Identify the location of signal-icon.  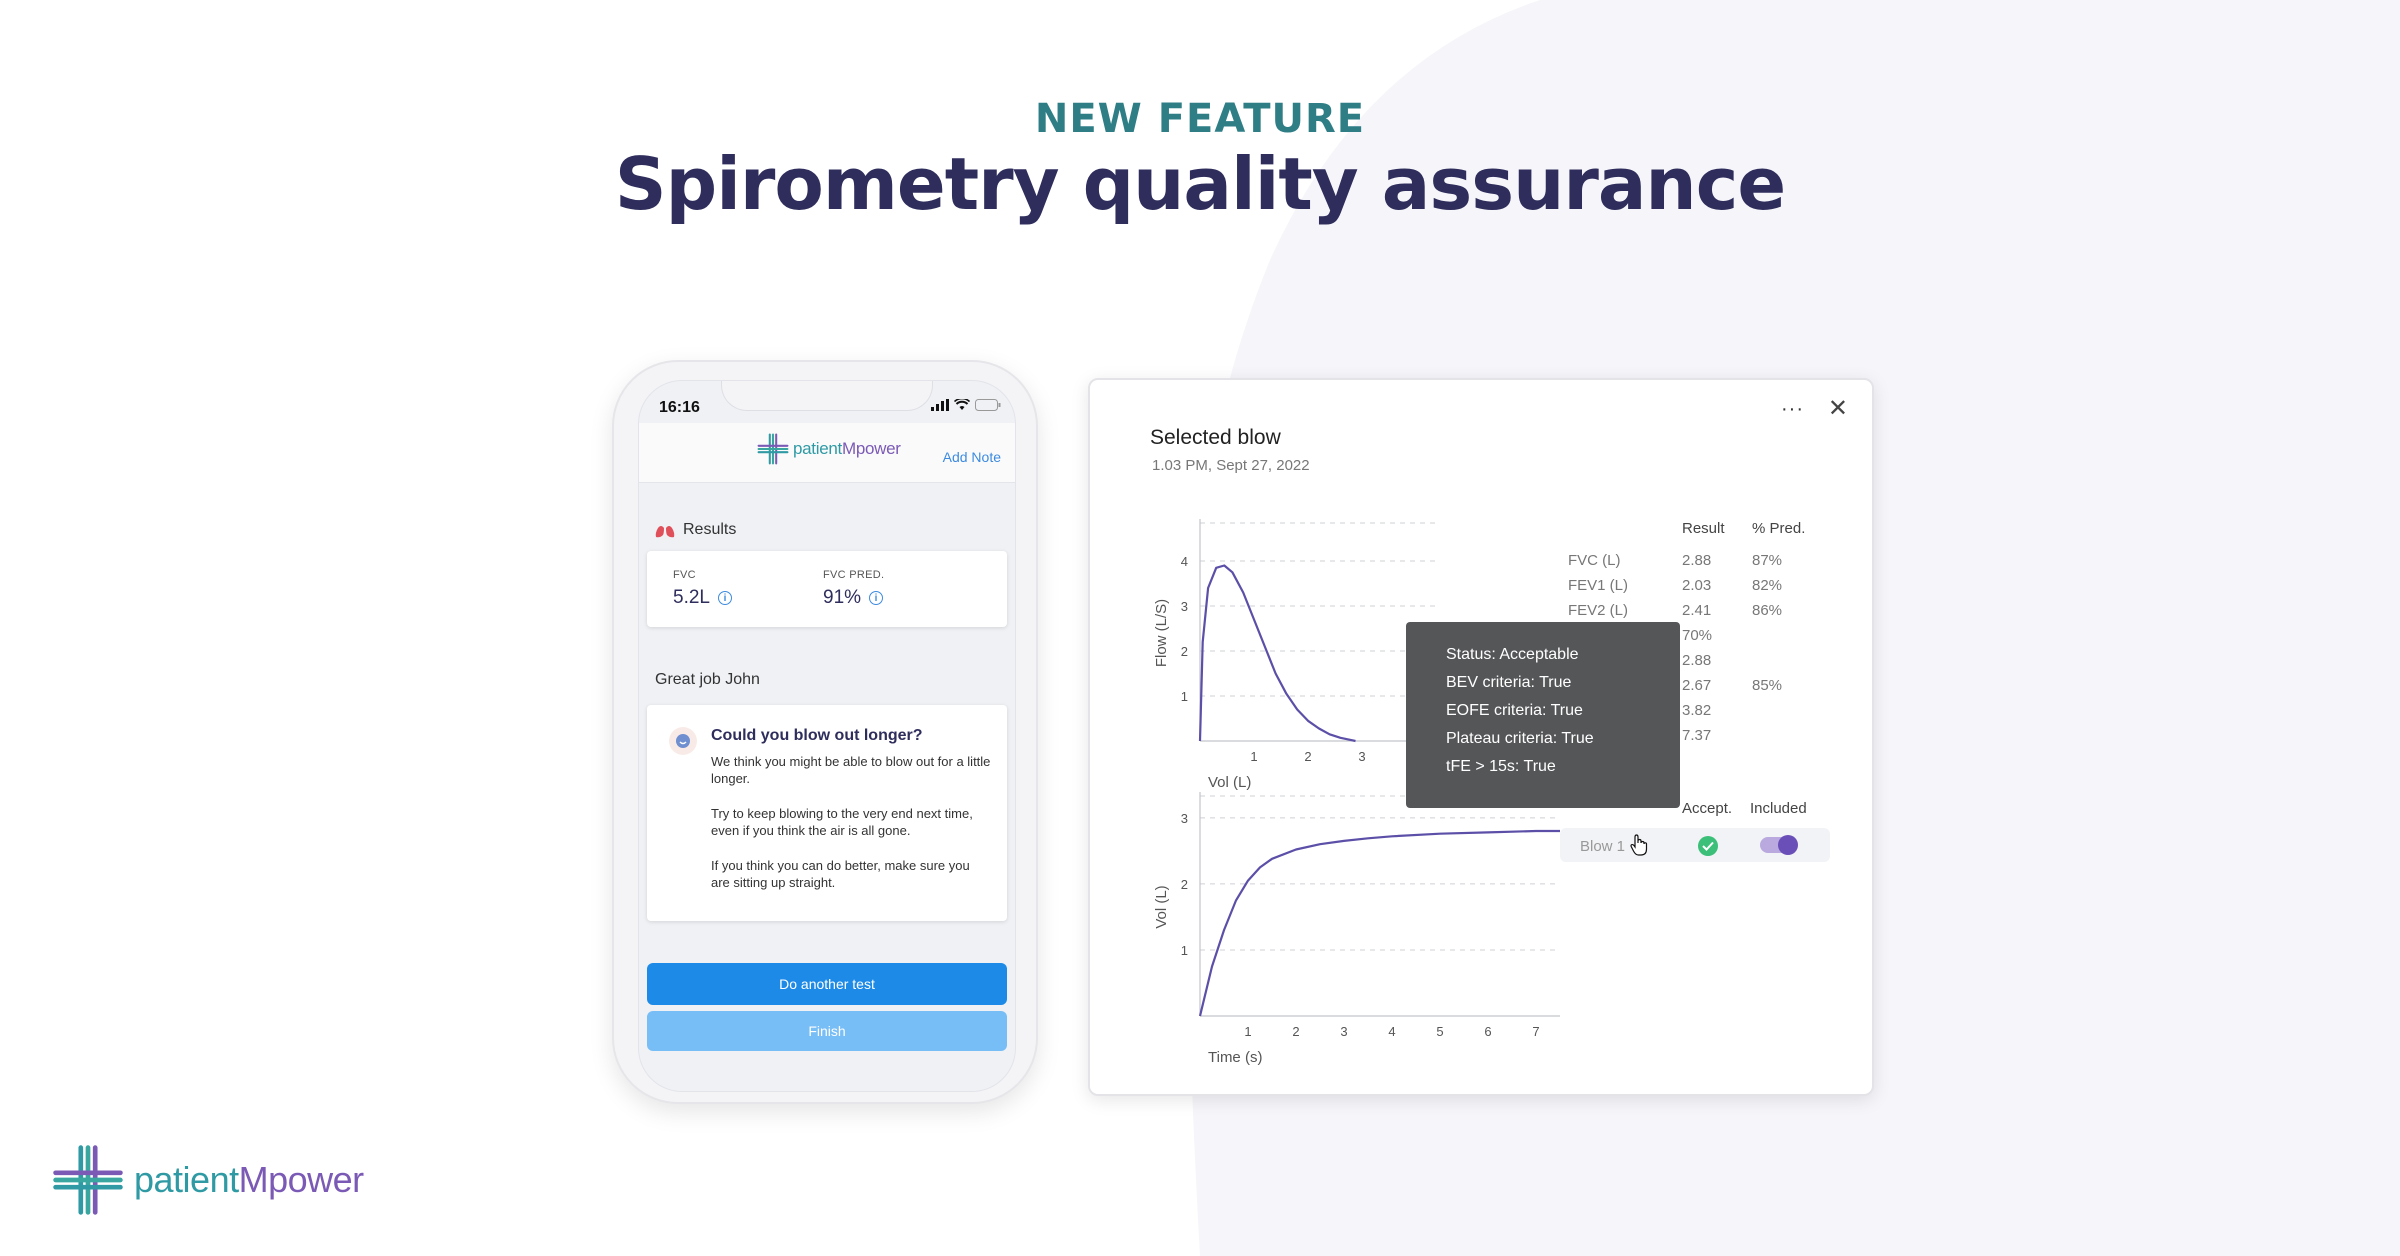
(940, 405).